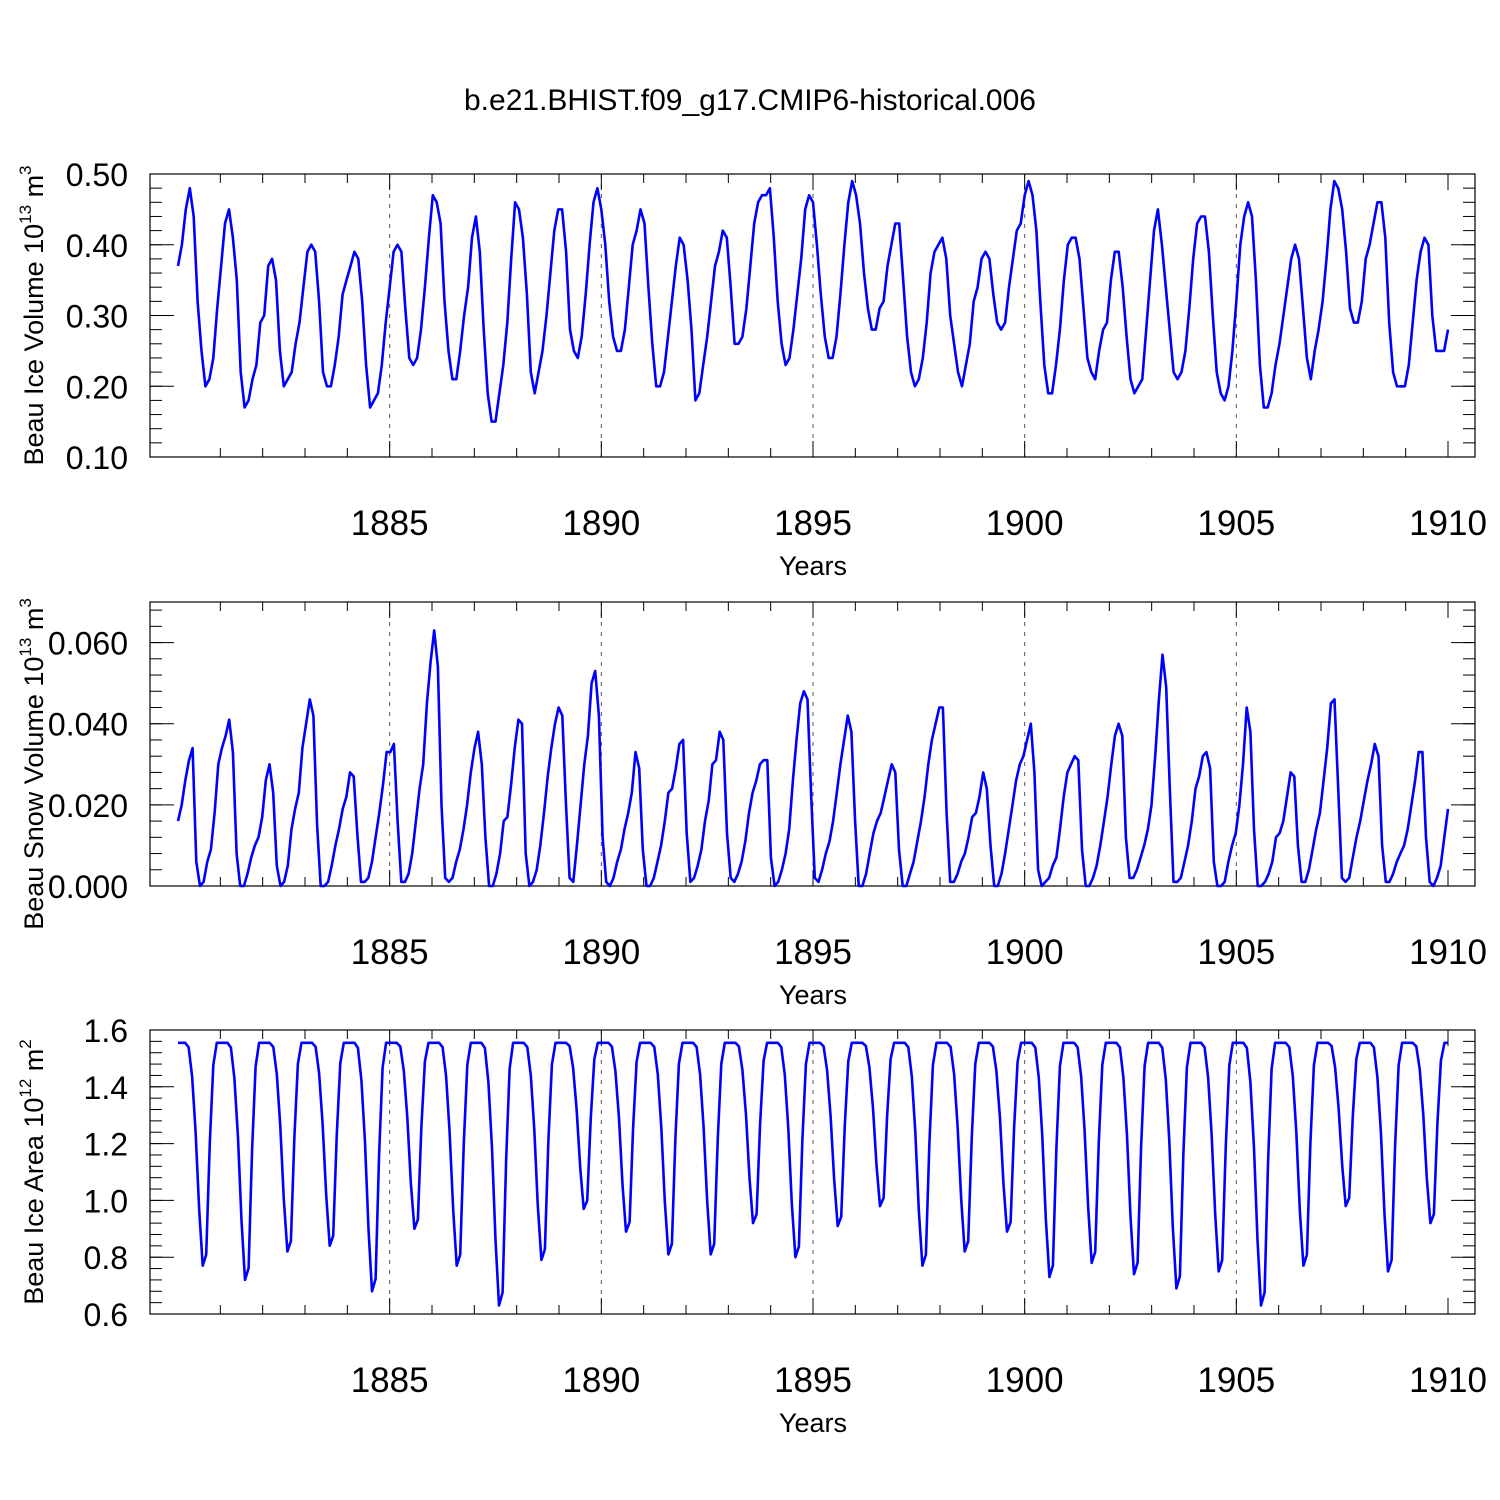 The image size is (1500, 1500). Describe the element at coordinates (88, 725) in the screenshot. I see `y-tick-label: 0.040` at that location.